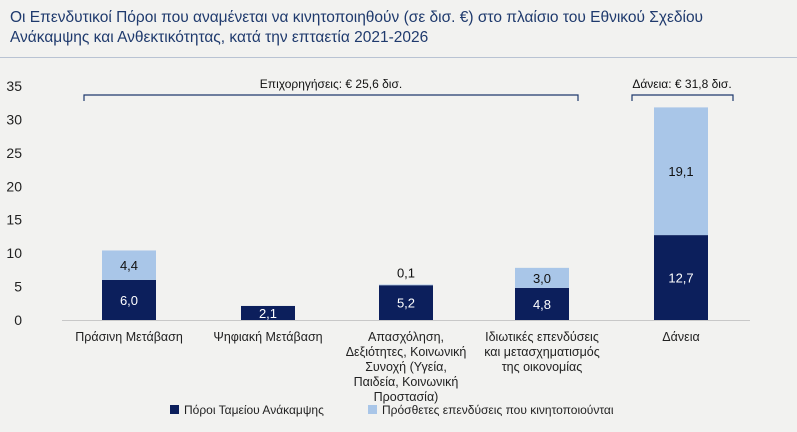  I want to click on data-label-additional: 3,0, so click(542, 278).